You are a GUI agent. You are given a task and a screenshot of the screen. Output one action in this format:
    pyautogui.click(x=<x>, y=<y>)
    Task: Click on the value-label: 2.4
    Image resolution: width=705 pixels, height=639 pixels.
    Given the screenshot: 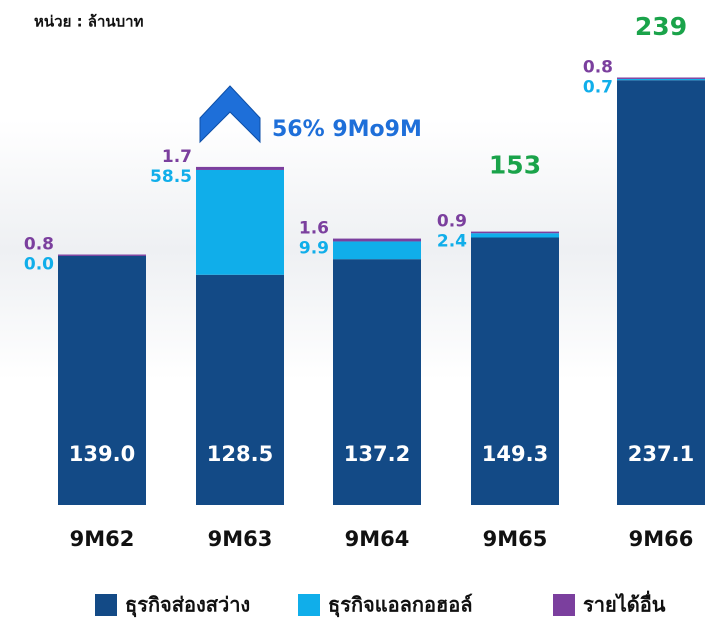 What is the action you would take?
    pyautogui.click(x=452, y=242)
    